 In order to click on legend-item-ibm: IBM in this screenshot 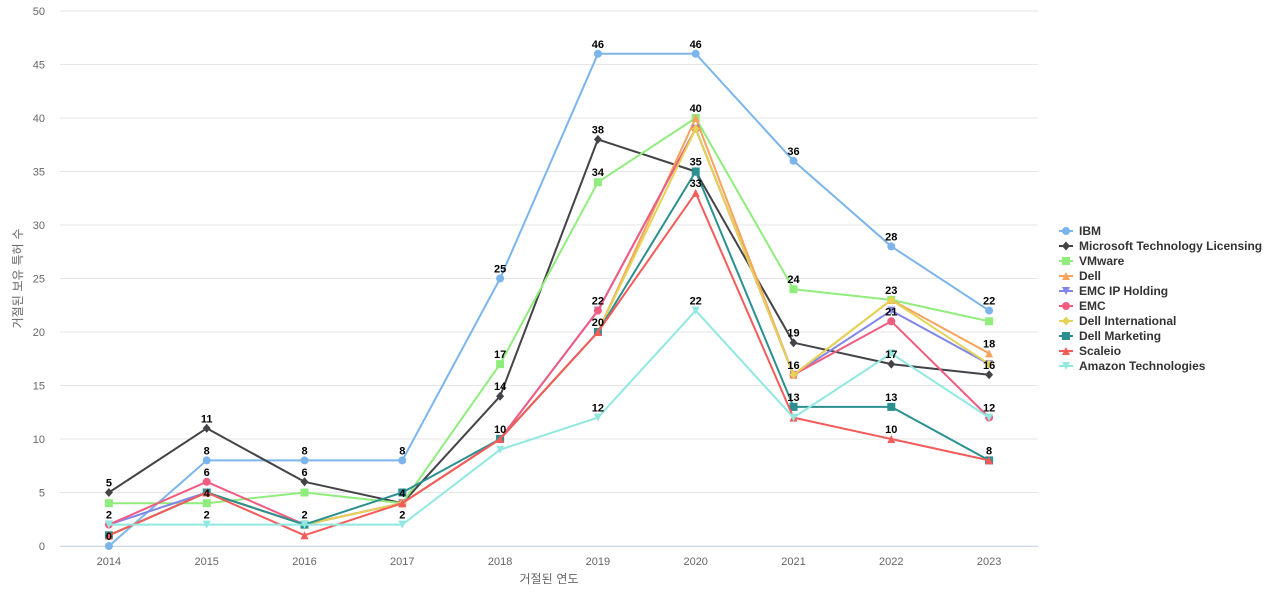, I will do `click(1080, 231)`.